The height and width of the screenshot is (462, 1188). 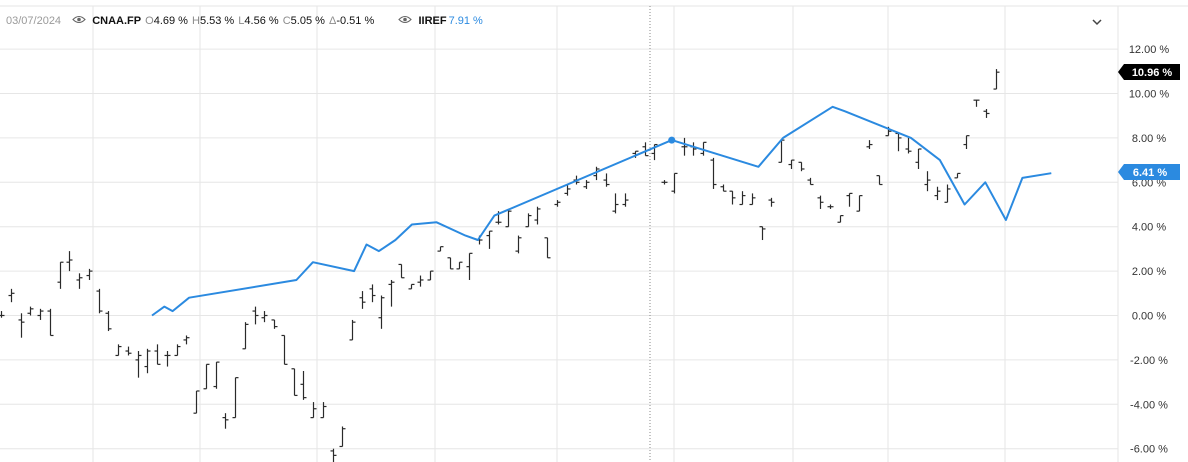 What do you see at coordinates (1149, 72) in the screenshot?
I see `last-value-label-ohlc: 10.96 %` at bounding box center [1149, 72].